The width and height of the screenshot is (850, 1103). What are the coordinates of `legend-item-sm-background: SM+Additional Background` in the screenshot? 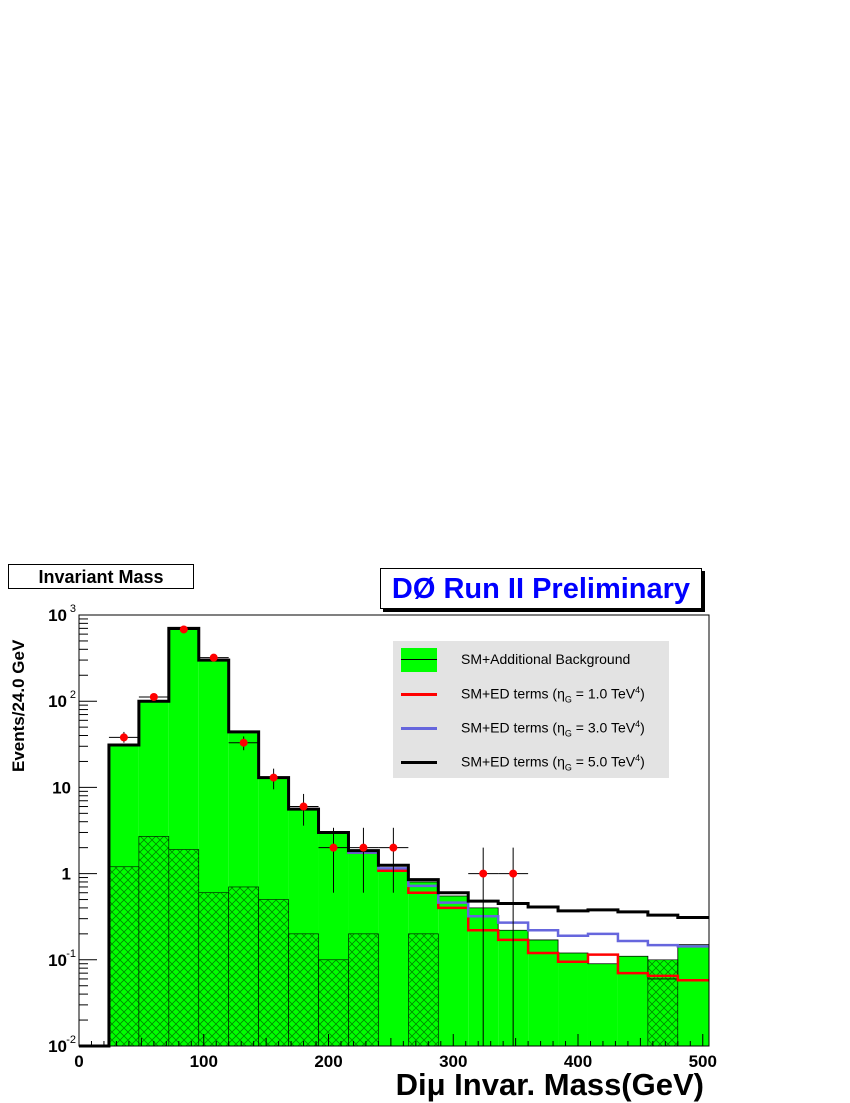 It's located at (531, 660).